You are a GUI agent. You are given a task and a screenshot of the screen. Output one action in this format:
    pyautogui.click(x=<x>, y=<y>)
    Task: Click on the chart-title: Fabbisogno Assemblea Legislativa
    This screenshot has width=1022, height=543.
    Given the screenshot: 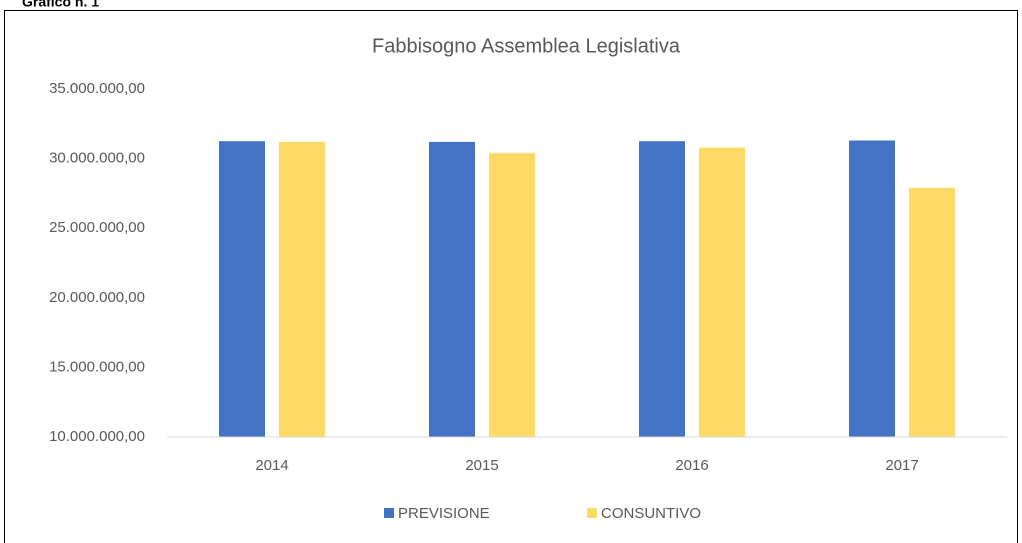 What is the action you would take?
    pyautogui.click(x=526, y=46)
    